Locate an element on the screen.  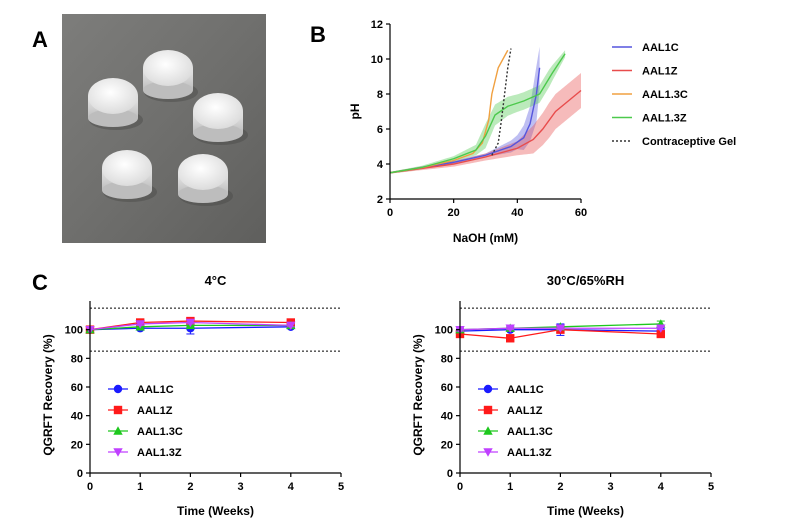
legend-label: Contraceptive Gel is located at coordinates (689, 142).